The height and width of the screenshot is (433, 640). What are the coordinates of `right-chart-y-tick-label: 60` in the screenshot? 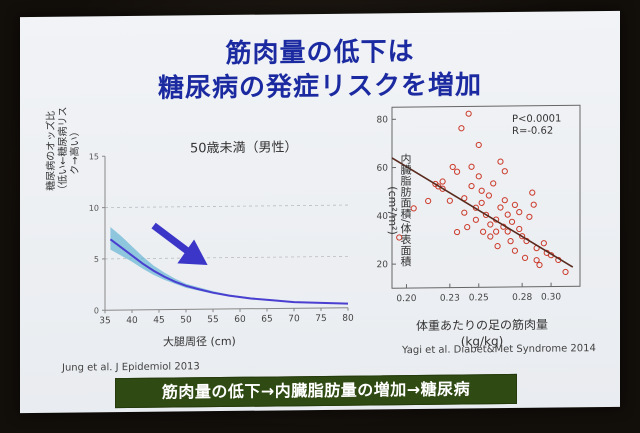 It's located at (383, 169).